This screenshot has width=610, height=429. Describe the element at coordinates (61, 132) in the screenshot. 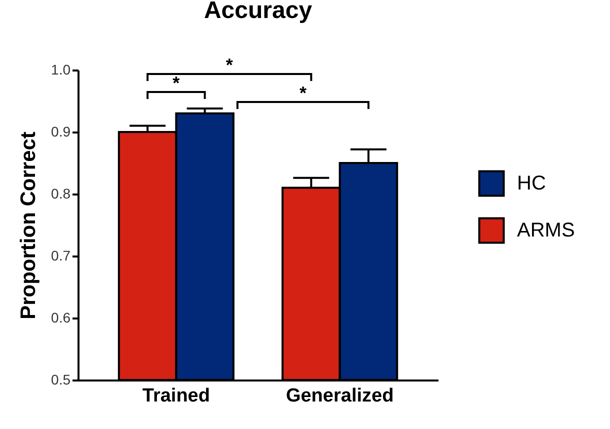

I see `y-tick-label: 0.9` at that location.